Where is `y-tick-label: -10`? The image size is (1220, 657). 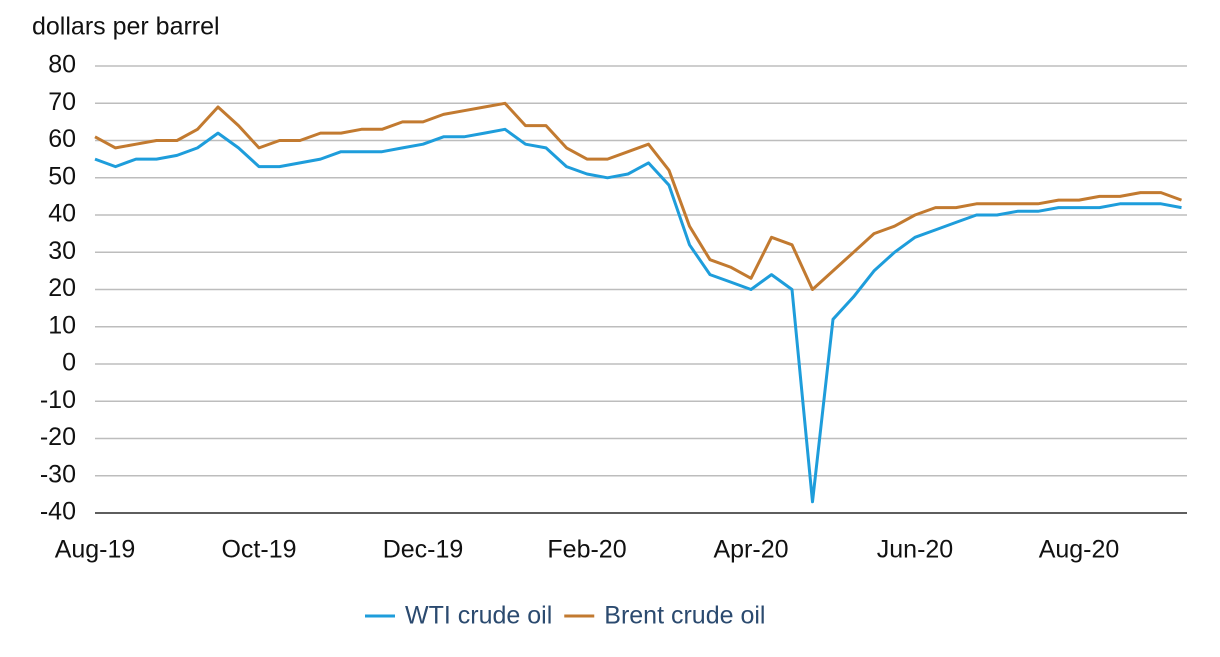 y-tick-label: -10 is located at coordinates (58, 400).